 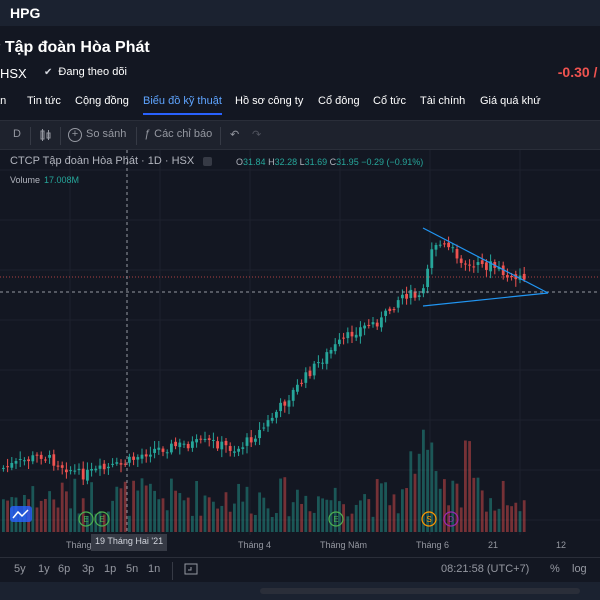 What do you see at coordinates (257, 135) in the screenshot?
I see `redo-icon: ↷` at bounding box center [257, 135].